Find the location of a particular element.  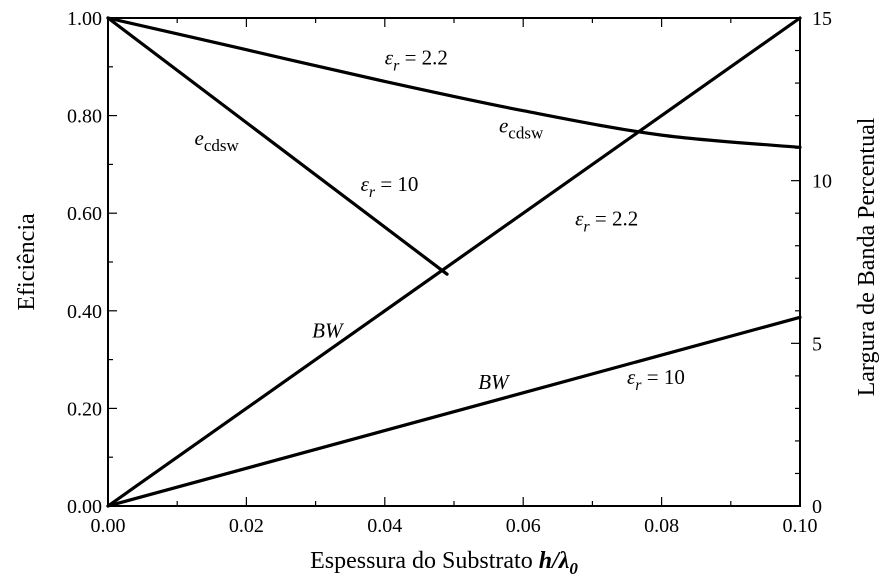

y-tick-label: 0.00 is located at coordinates (84, 507).